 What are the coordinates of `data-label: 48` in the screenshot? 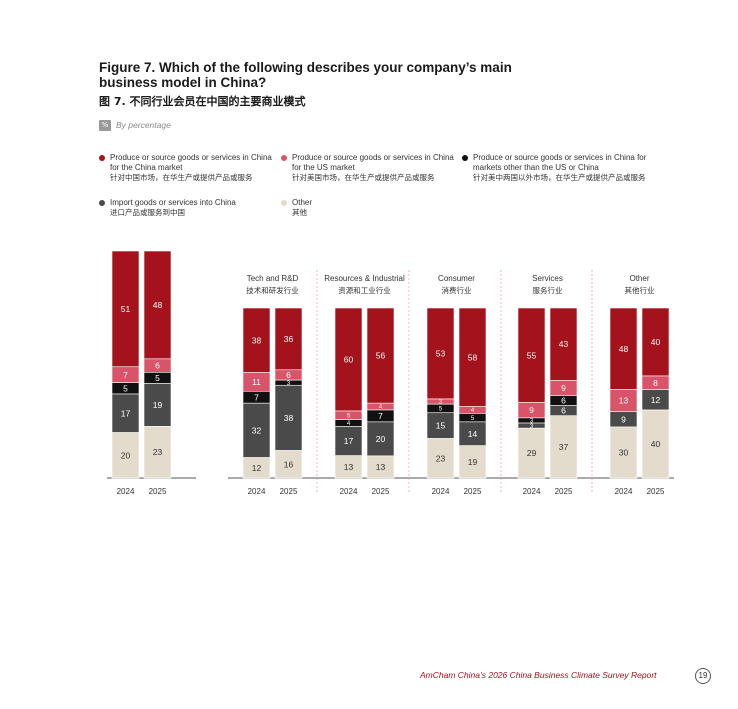 It's located at (158, 305).